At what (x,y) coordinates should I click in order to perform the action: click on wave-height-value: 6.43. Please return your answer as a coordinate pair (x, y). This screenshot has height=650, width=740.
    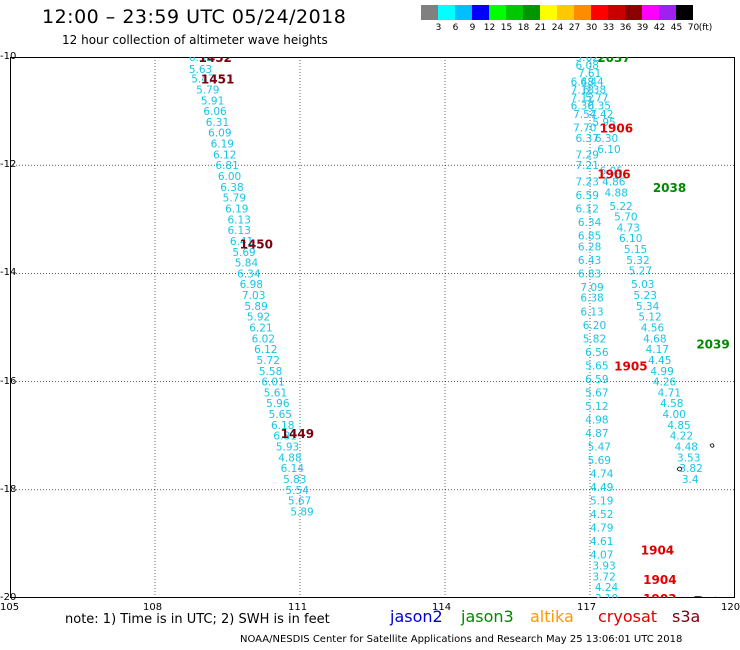
    Looking at the image, I should click on (589, 261).